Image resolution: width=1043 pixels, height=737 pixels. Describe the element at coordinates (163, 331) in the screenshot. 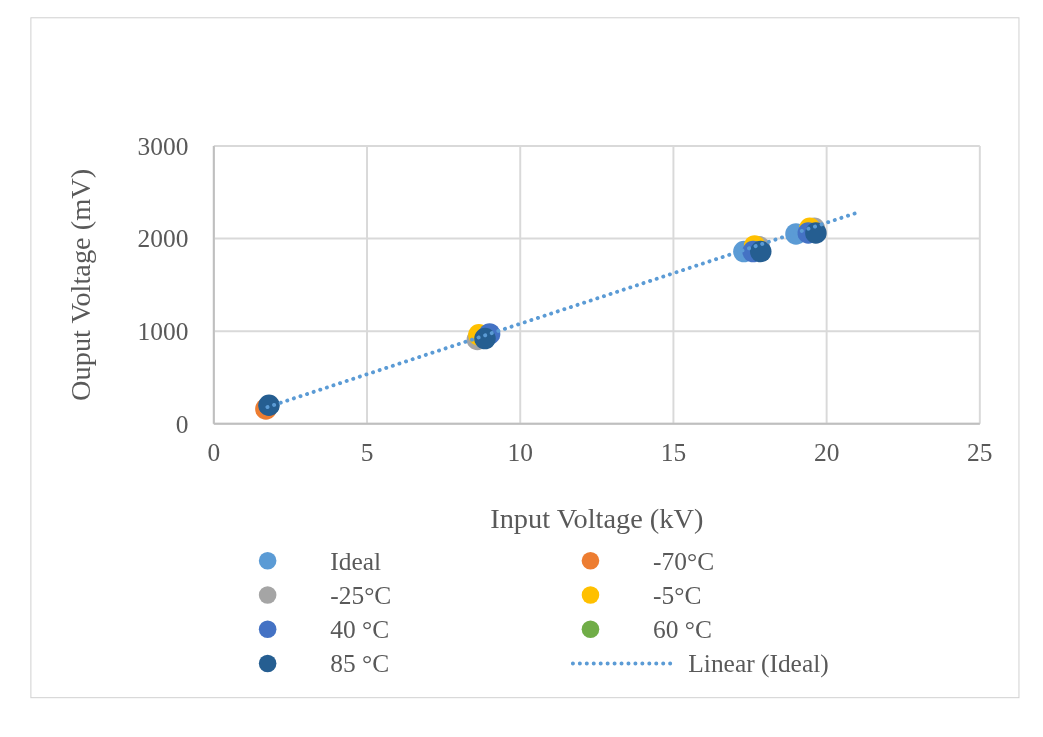

I see `y-tick-label: 1000` at that location.